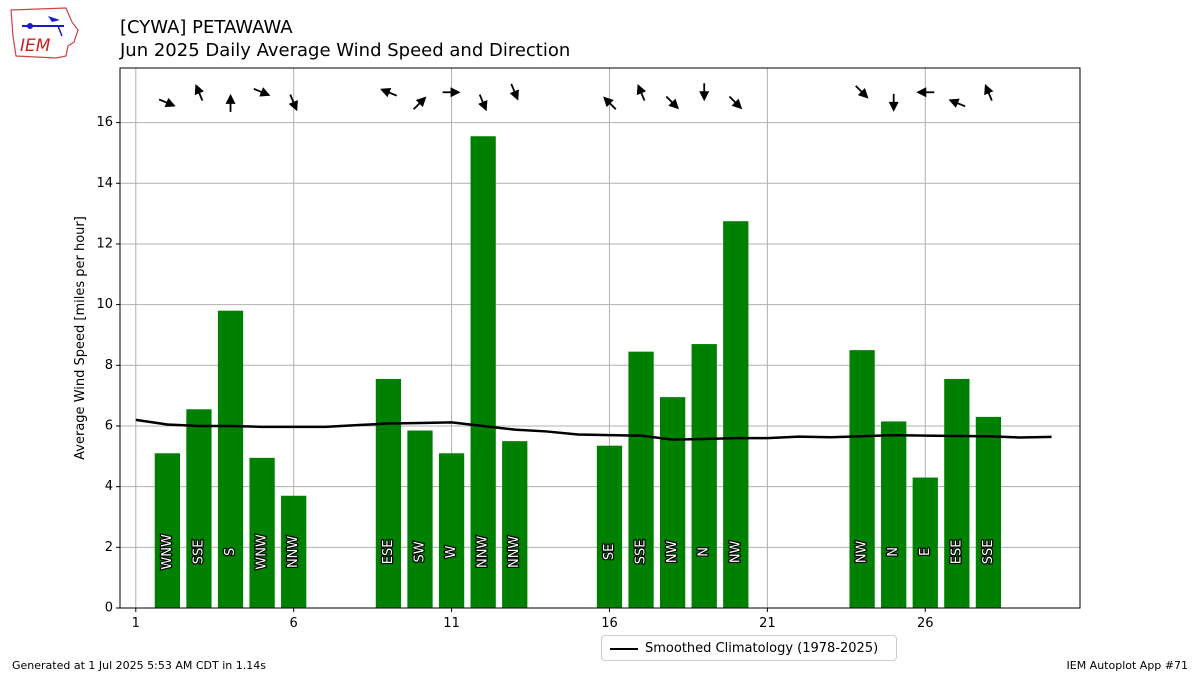 Image resolution: width=1200 pixels, height=675 pixels. What do you see at coordinates (893, 552) in the screenshot?
I see `direction-label-day-25: N` at bounding box center [893, 552].